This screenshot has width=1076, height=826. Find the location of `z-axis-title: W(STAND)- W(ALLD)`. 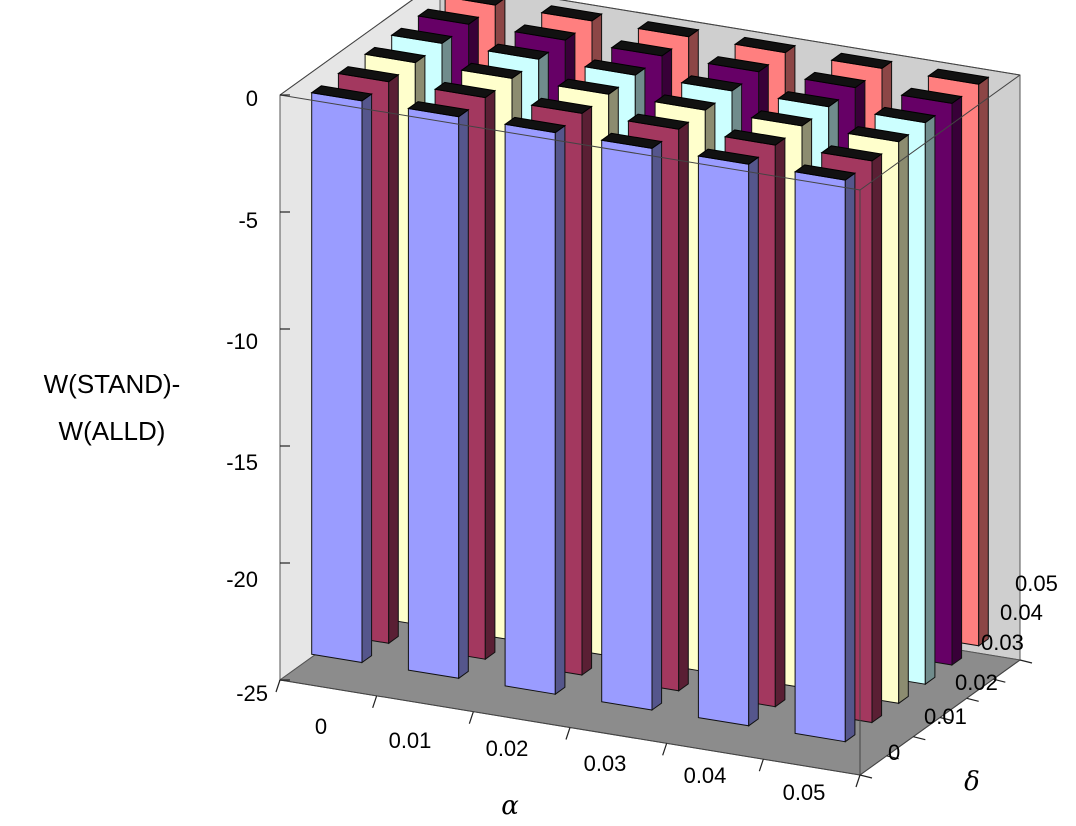

z-axis-title: W(STAND)- W(ALLD) is located at coordinates (112, 407).